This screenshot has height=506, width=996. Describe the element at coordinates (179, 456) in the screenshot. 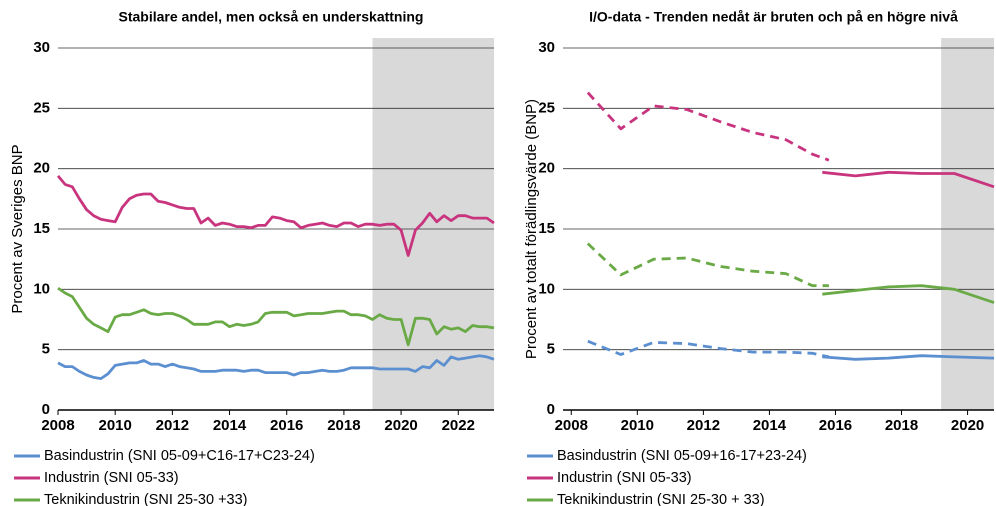

I see `legend-label: Basindustrin (SNI 05-09+C16-17+C23-24)` at that location.